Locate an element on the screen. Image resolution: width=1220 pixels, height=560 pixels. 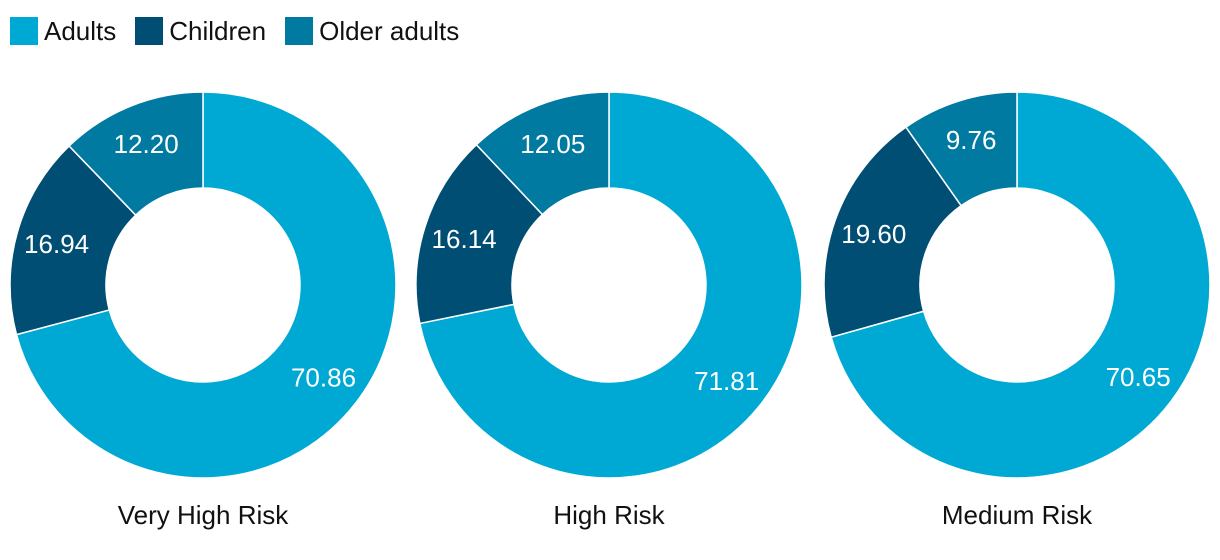
legend: Adults Children Older adults is located at coordinates (244, 31).